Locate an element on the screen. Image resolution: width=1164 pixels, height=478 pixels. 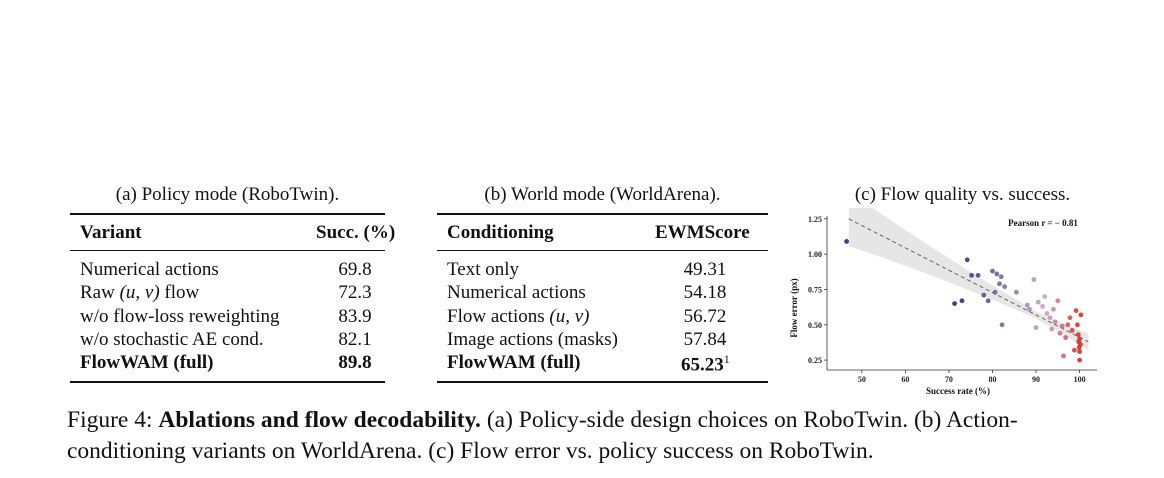
y-tick-label: 0.50 is located at coordinates (815, 325).